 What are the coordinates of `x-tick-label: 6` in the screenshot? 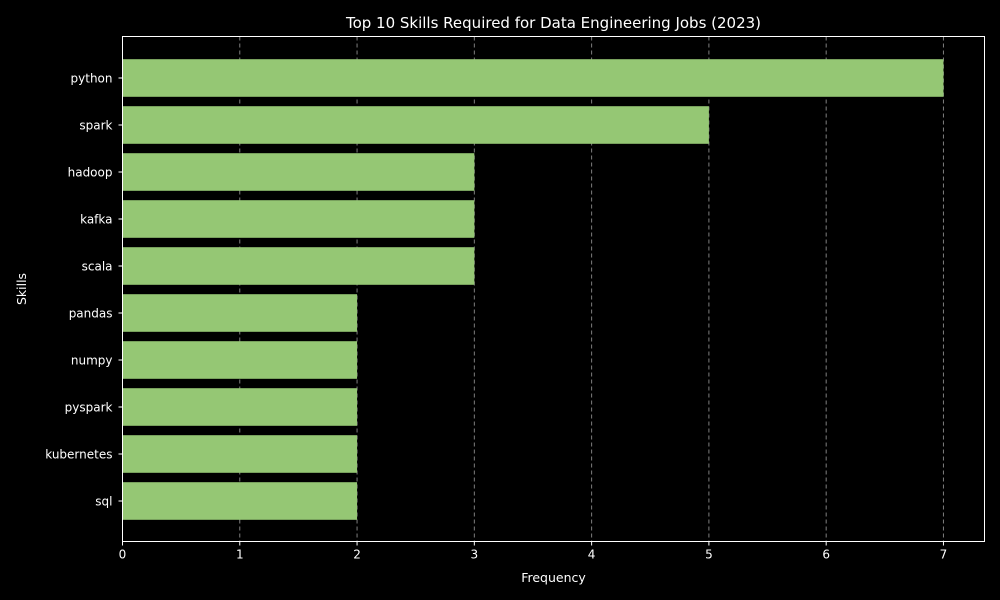 It's located at (826, 555).